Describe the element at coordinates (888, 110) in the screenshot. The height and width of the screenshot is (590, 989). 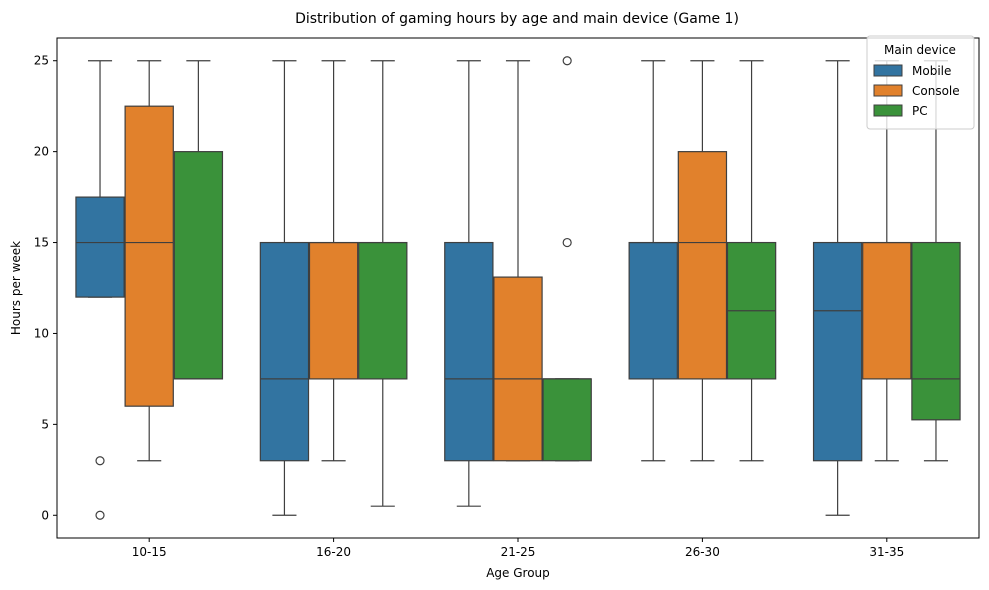
I see `legend-swatch-pc` at that location.